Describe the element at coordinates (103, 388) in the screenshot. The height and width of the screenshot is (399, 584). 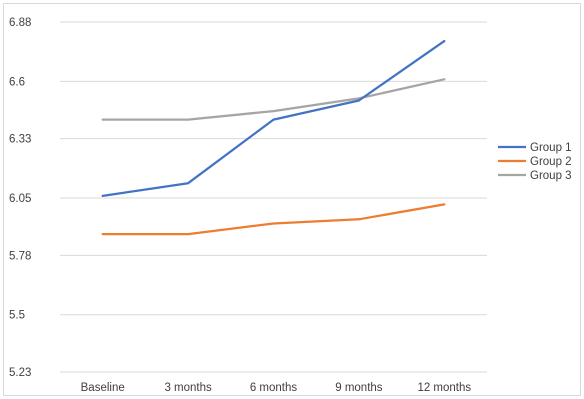
I see `x-tick-label: Baseline` at that location.